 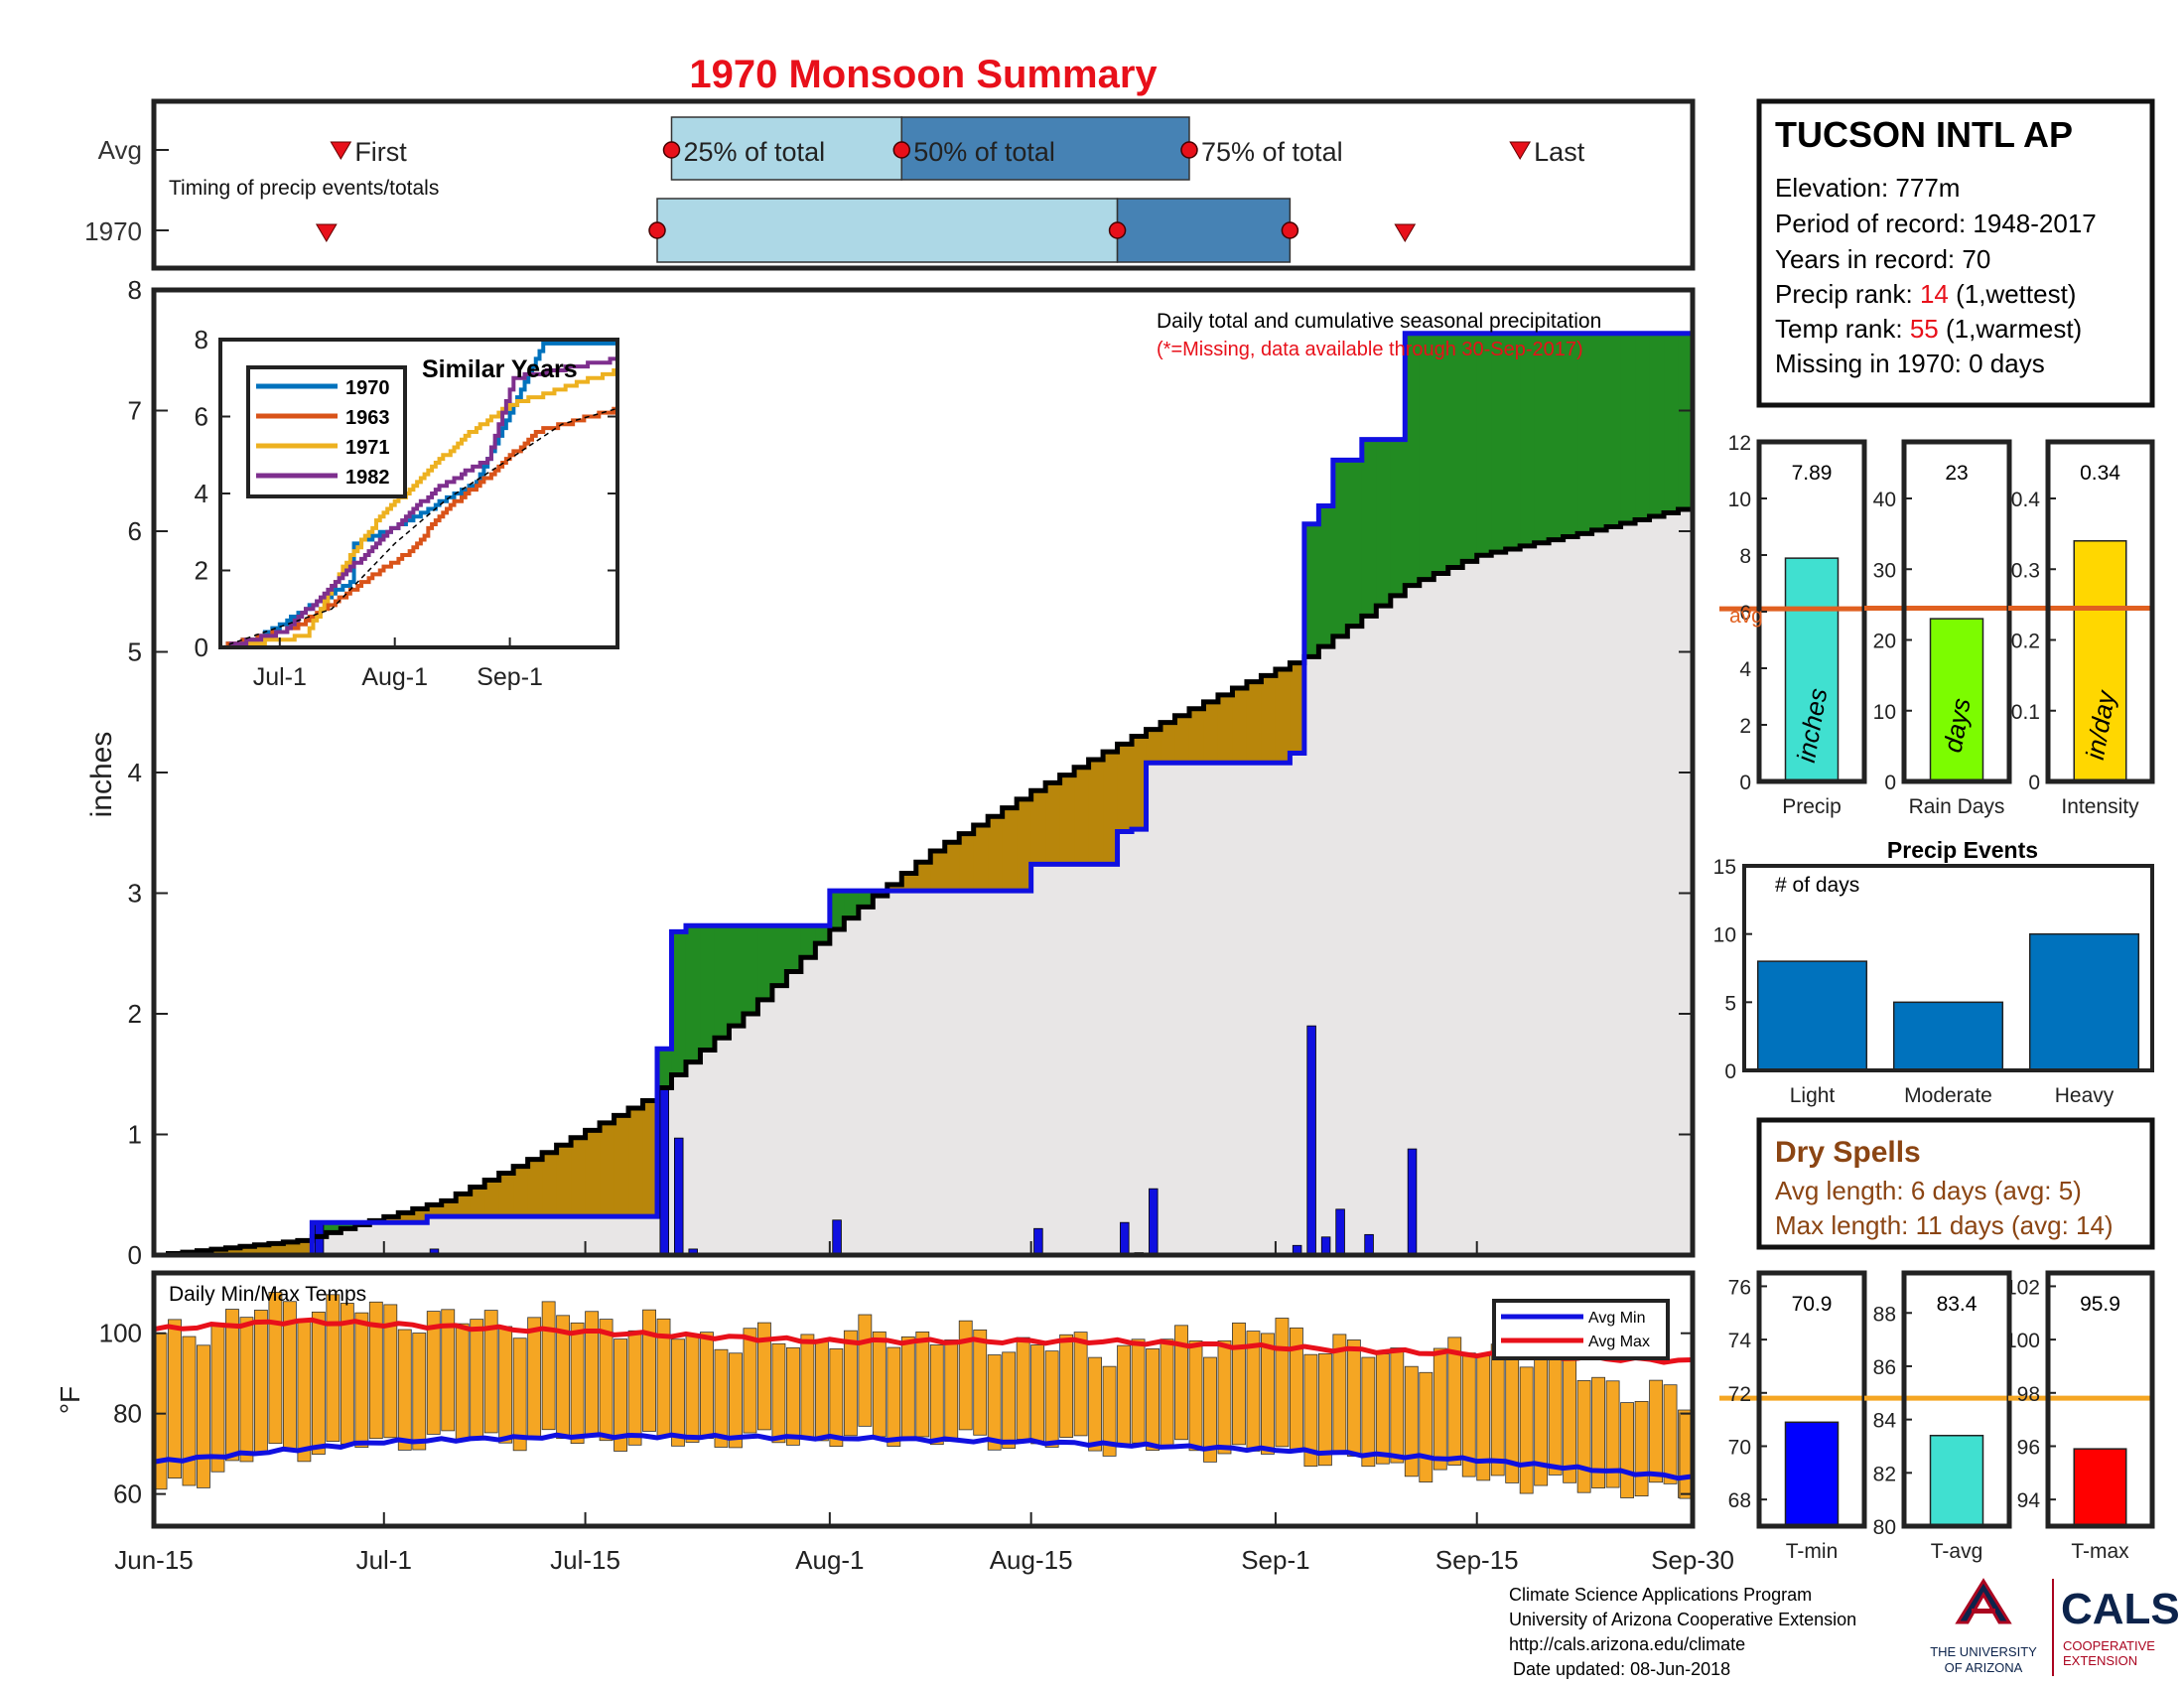 What do you see at coordinates (671, 150) in the screenshot?
I see `avg-p25-marker` at bounding box center [671, 150].